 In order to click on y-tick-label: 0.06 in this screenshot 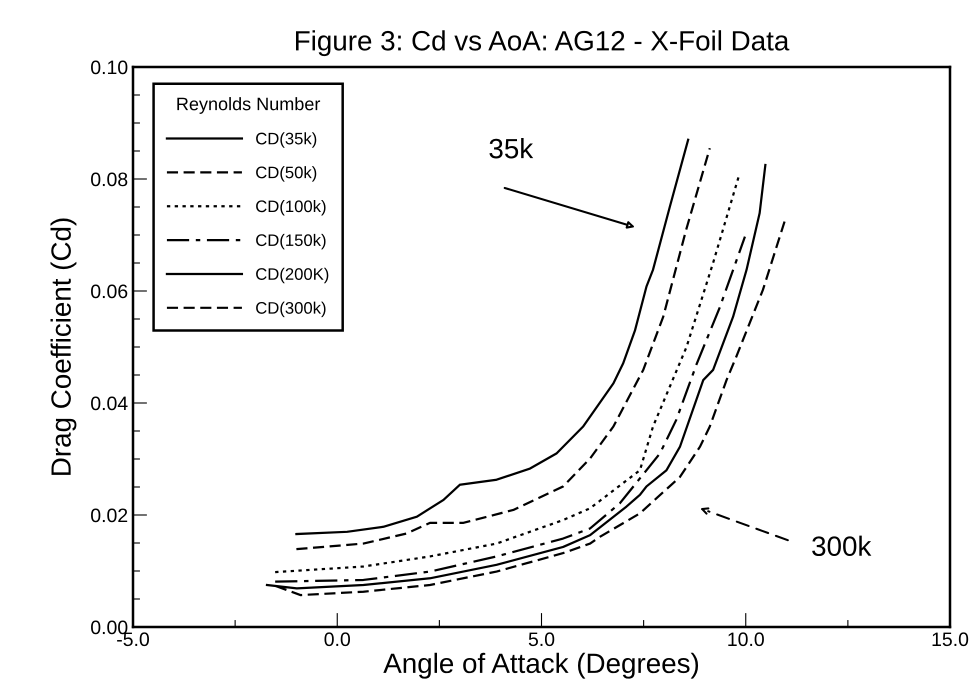, I will do `click(109, 291)`.